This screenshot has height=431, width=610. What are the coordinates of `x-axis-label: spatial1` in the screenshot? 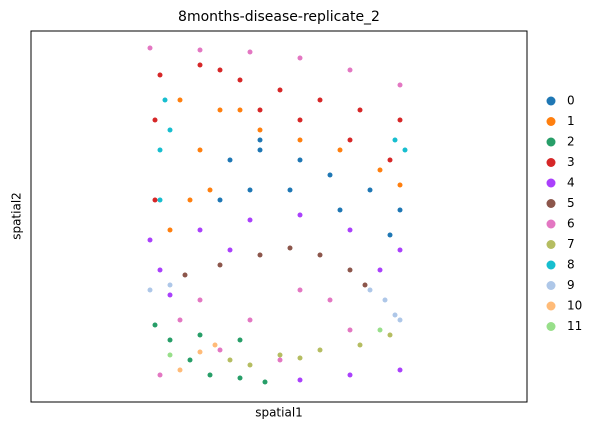 It's located at (279, 413).